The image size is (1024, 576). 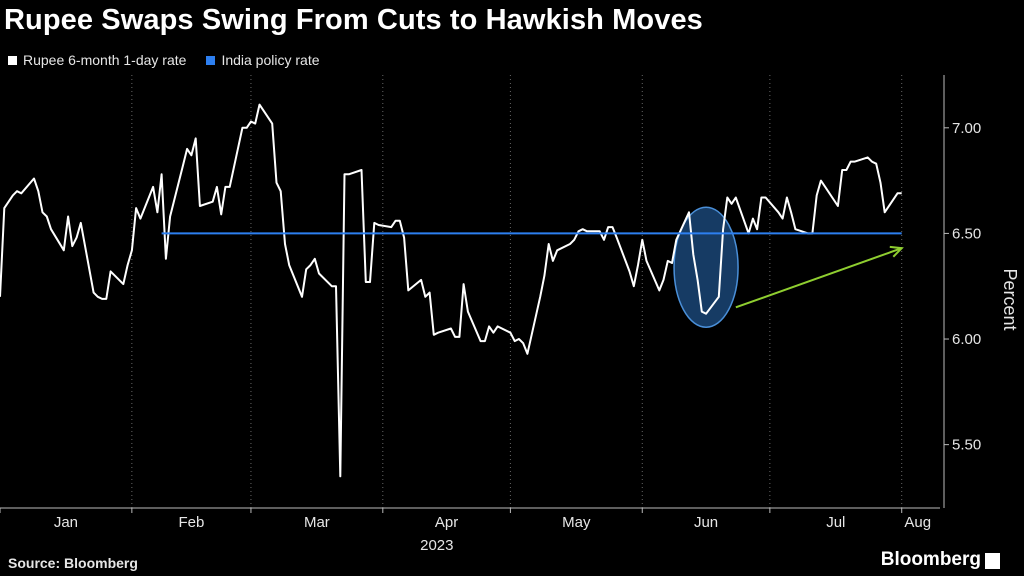 I want to click on brand-name: Bloomberg, so click(x=930, y=559).